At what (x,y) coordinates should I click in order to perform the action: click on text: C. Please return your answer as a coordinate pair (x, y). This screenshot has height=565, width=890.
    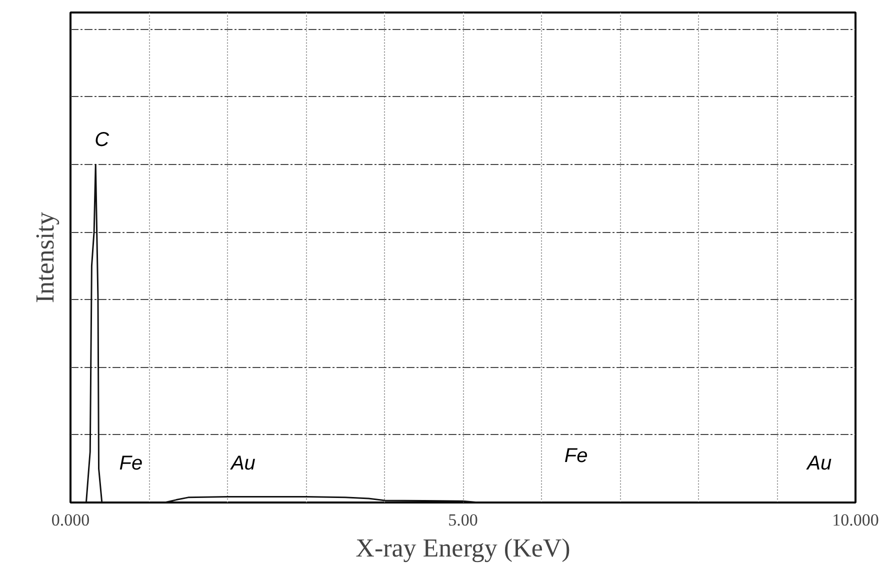
    Looking at the image, I should click on (102, 139).